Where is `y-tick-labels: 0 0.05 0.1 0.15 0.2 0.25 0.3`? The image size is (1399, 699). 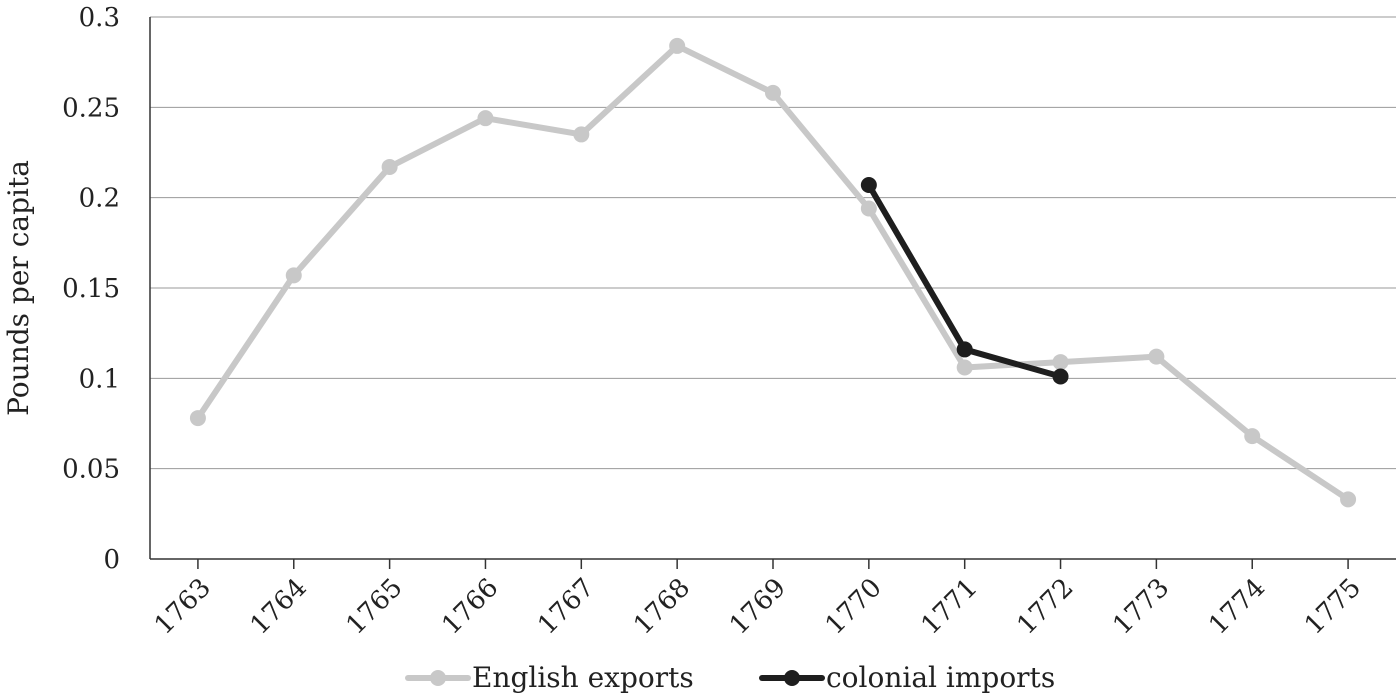 y-tick-labels: 0 0.05 0.1 0.15 0.2 0.25 0.3 is located at coordinates (91, 289).